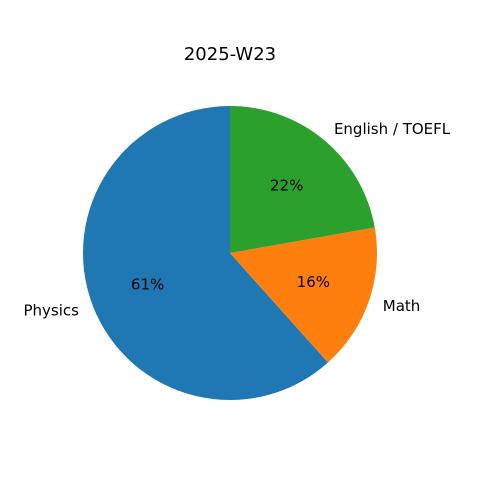 The image size is (480, 484). I want to click on pie-slice-english-toefl, so click(302, 179).